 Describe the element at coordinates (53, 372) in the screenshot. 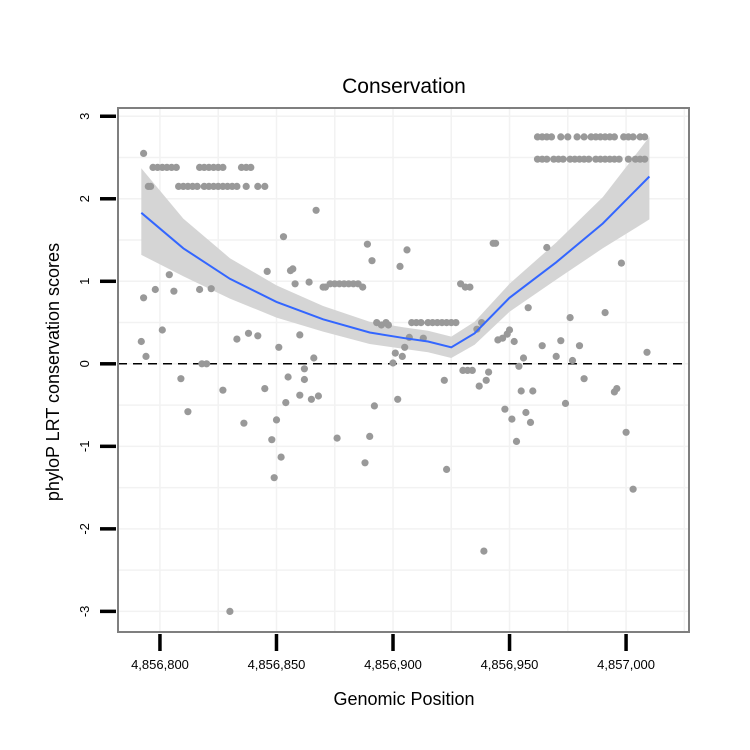

I see `y-axis-label: phyloP LRT conservation scores` at that location.